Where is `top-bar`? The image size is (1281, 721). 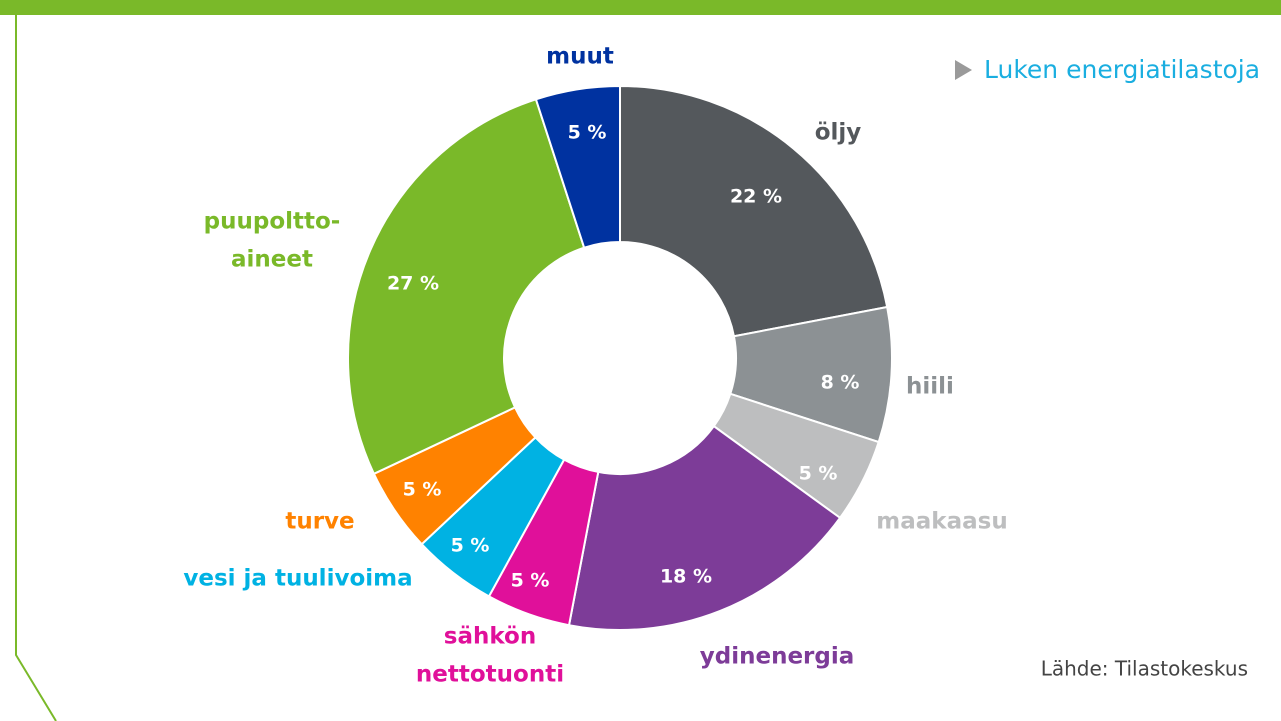
top-bar is located at coordinates (640, 7).